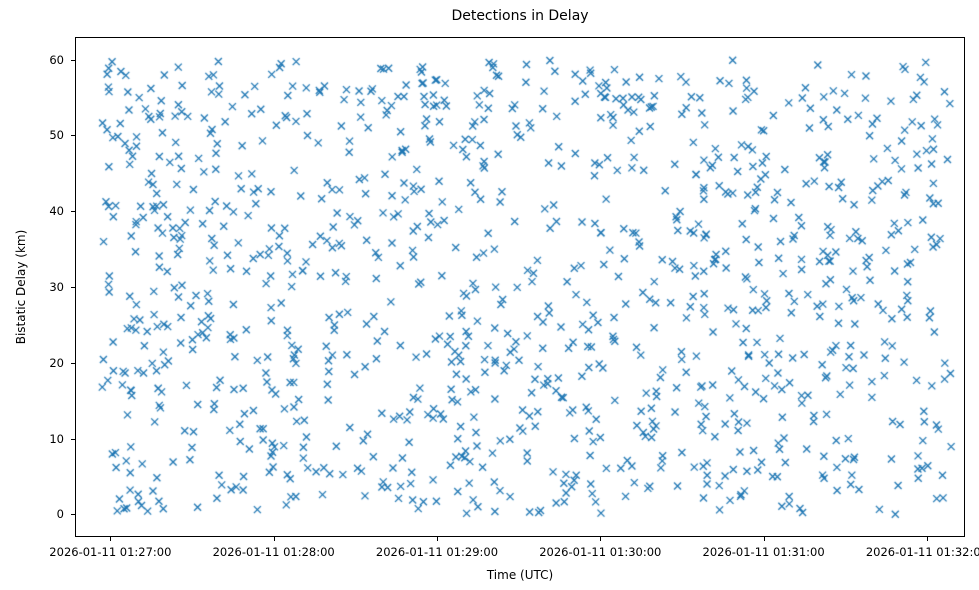 The image size is (979, 590). What do you see at coordinates (110, 552) in the screenshot?
I see `x-tick-label: 2026-01-11 01:27:00` at bounding box center [110, 552].